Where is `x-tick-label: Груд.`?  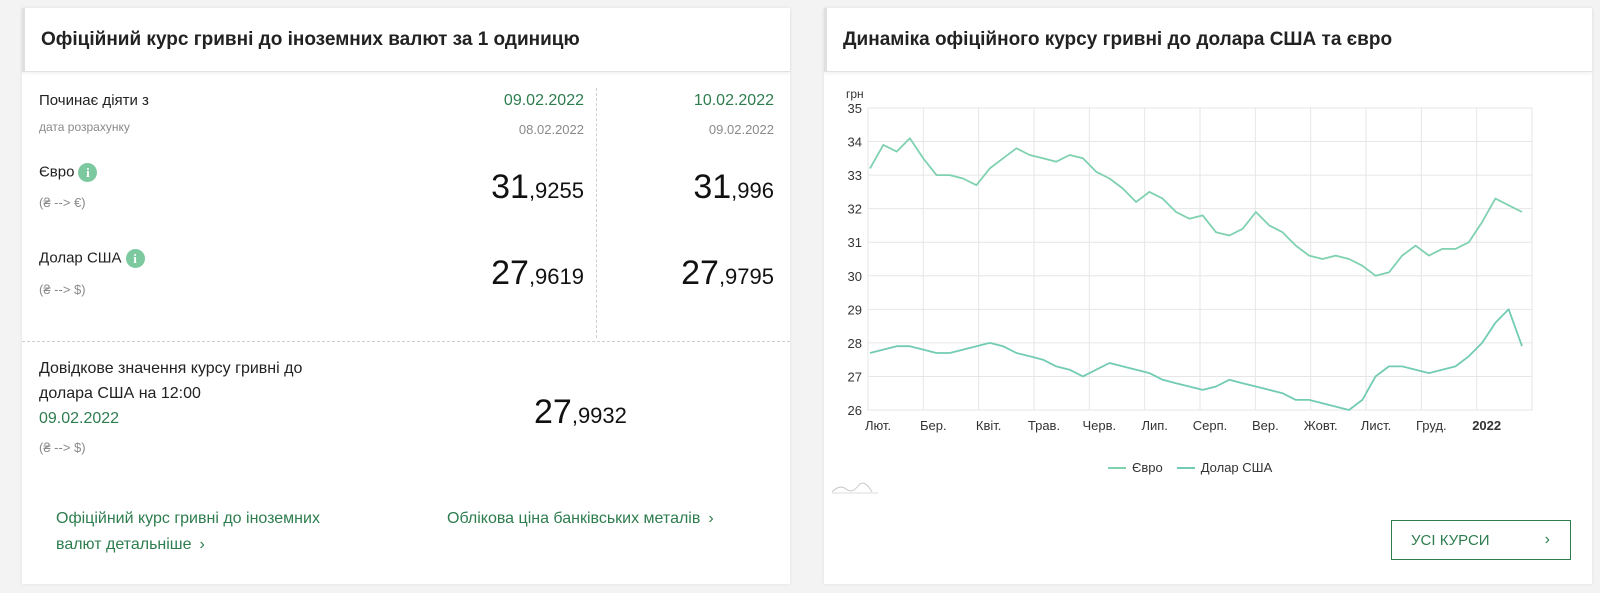 x-tick-label: Груд. is located at coordinates (1431, 425).